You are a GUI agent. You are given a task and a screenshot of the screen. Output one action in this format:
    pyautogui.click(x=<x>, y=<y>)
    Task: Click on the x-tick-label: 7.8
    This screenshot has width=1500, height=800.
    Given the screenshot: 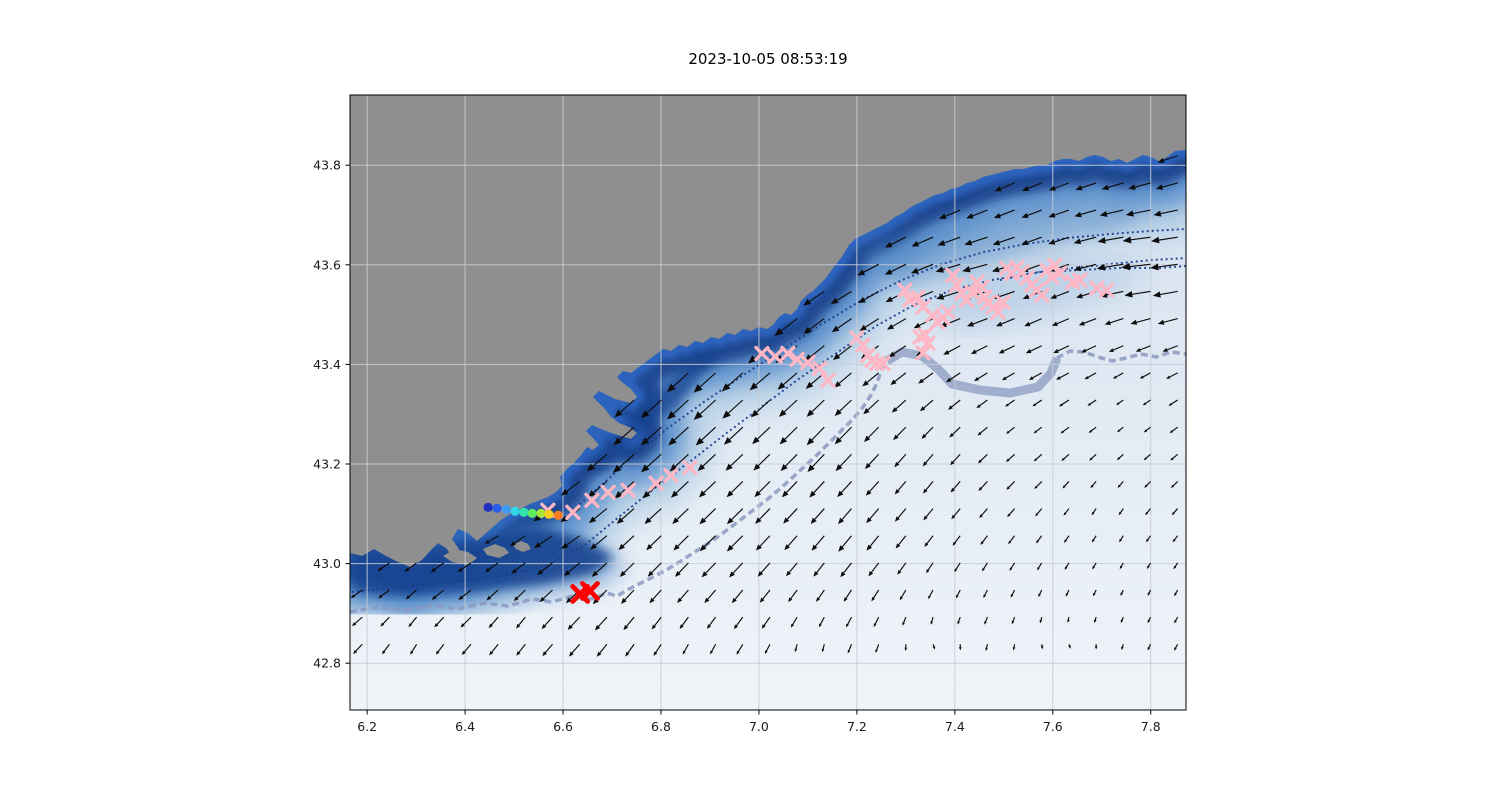 What is the action you would take?
    pyautogui.click(x=1151, y=726)
    